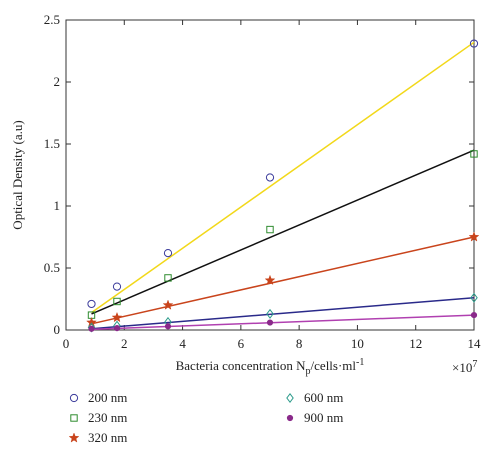 The image size is (500, 466). Describe the element at coordinates (415, 343) in the screenshot. I see `x-tick-label: 12` at that location.